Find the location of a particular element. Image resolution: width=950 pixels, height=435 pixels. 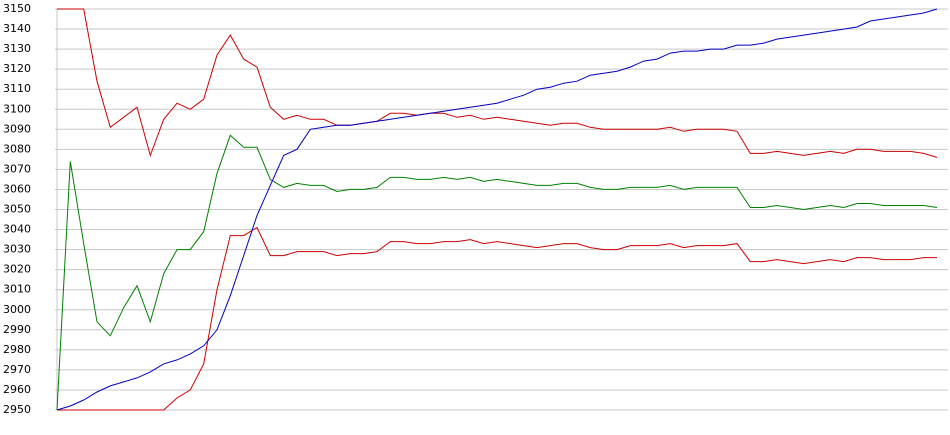

y-tick-label: 2950 is located at coordinates (17, 409).